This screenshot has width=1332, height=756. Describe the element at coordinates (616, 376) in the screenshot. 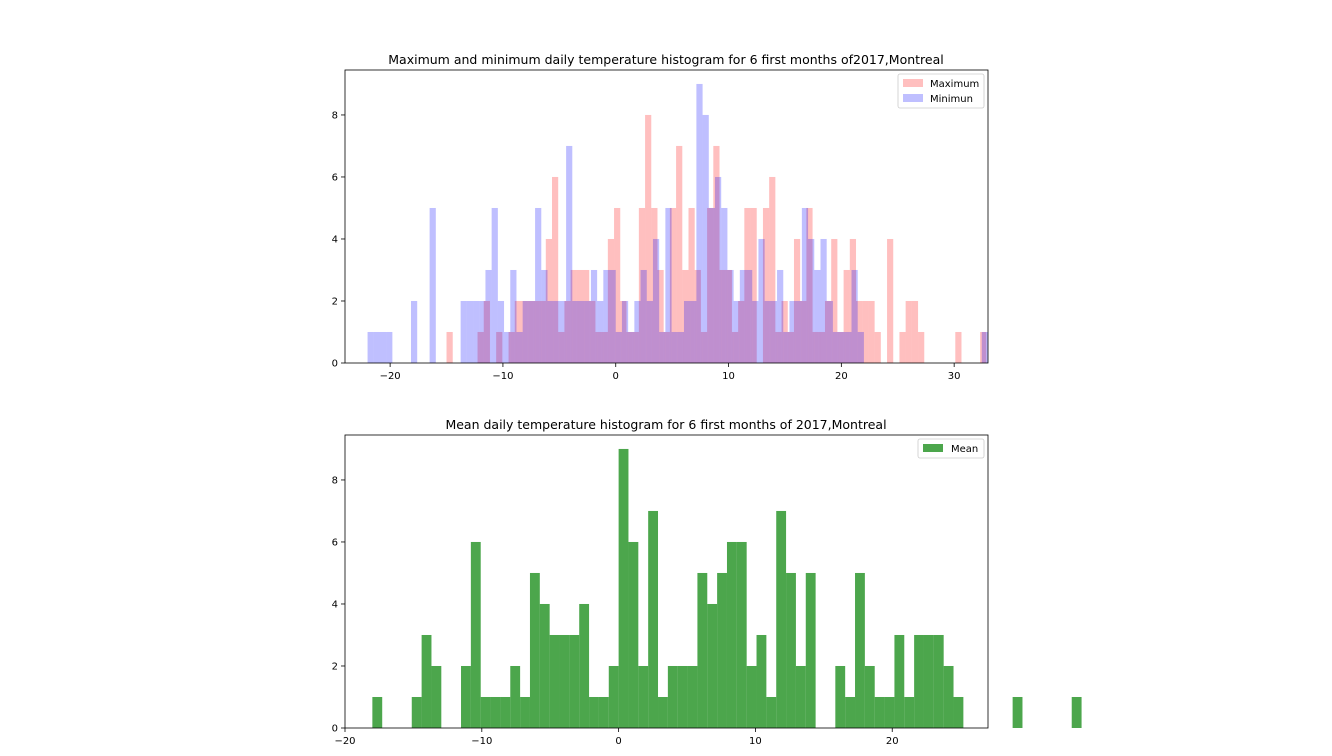

I see `x-tick-label: 0` at that location.